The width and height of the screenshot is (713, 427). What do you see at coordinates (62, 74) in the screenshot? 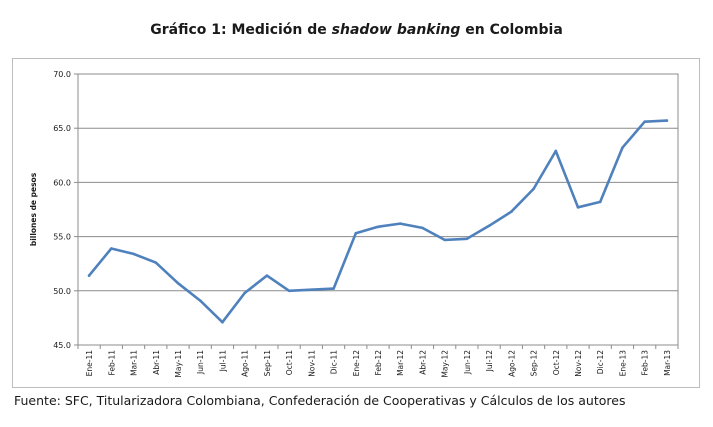
I see `y-tick-label: 70.0` at bounding box center [62, 74].